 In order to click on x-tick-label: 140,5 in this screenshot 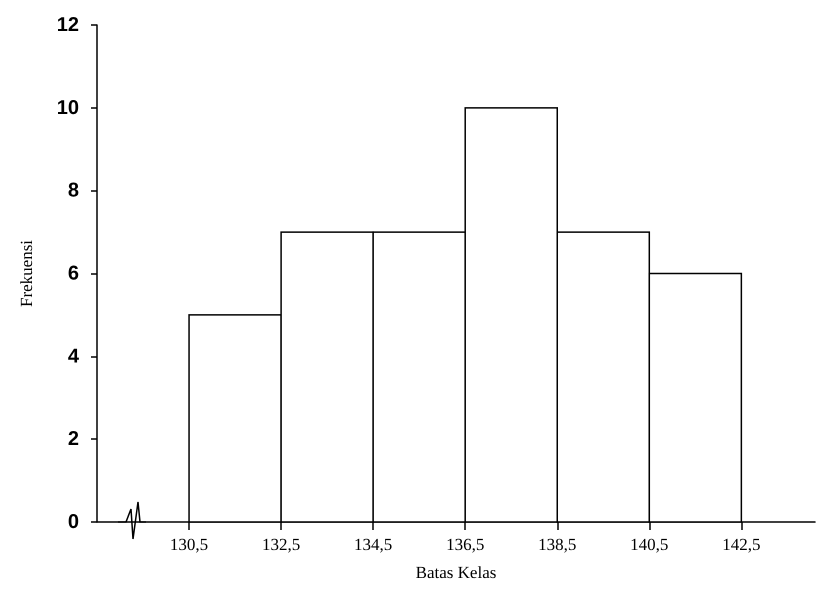, I will do `click(649, 544)`.